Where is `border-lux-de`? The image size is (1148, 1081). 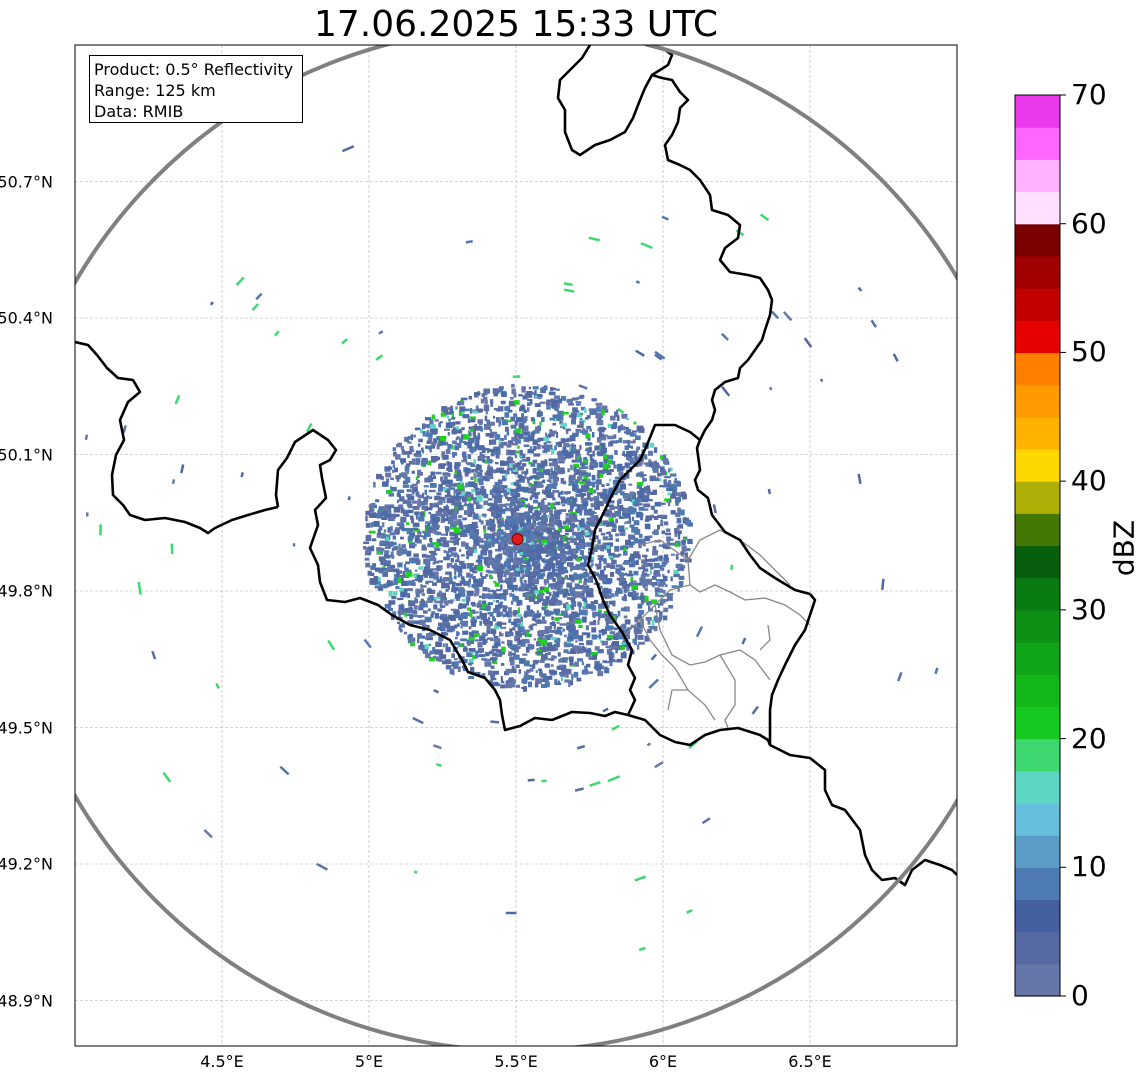
border-lux-de is located at coordinates (698, 569).